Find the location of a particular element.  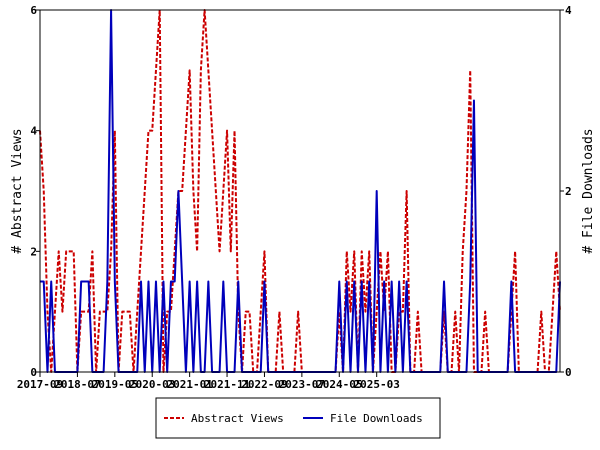

legend: Abstract Views File Downloads is located at coordinates (298, 418).